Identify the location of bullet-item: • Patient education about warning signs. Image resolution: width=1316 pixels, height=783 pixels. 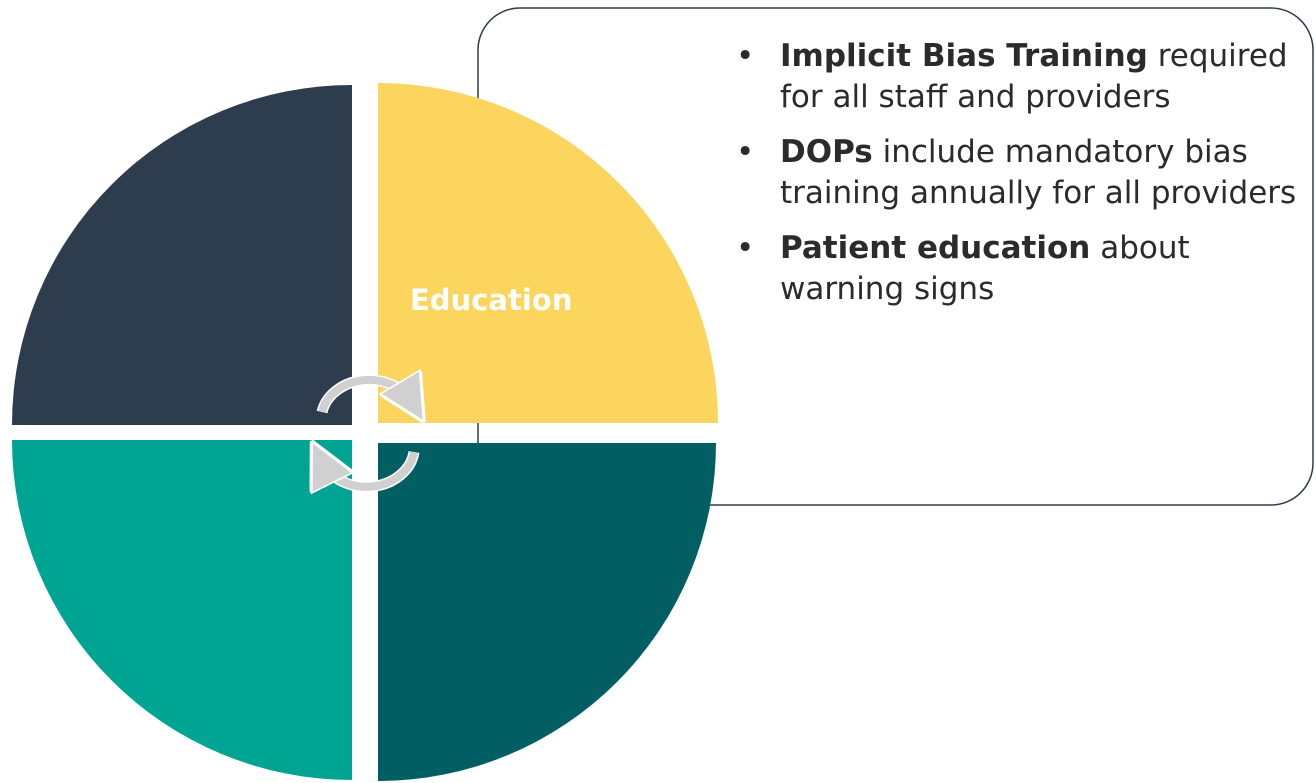
(1025, 269).